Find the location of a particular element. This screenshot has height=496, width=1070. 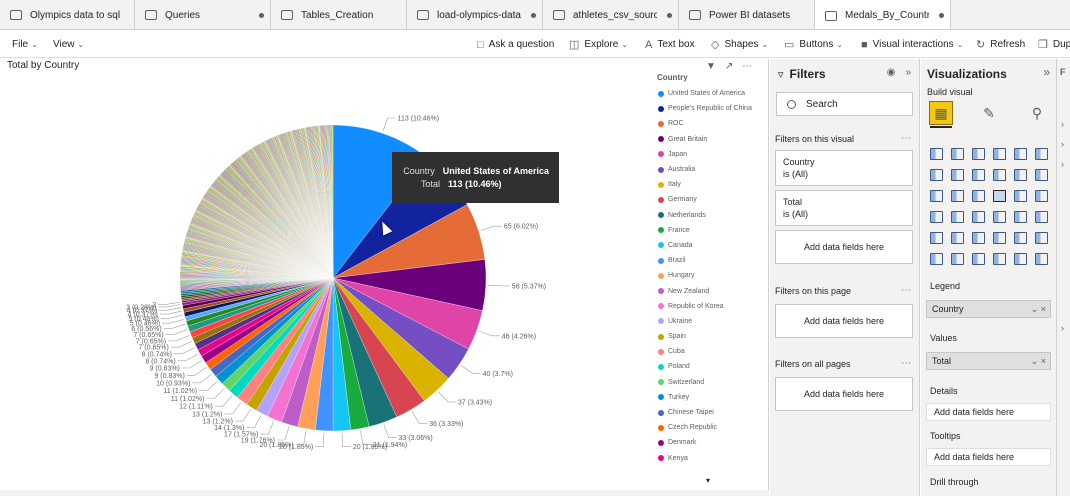

legend-item: Canada is located at coordinates (712, 245).